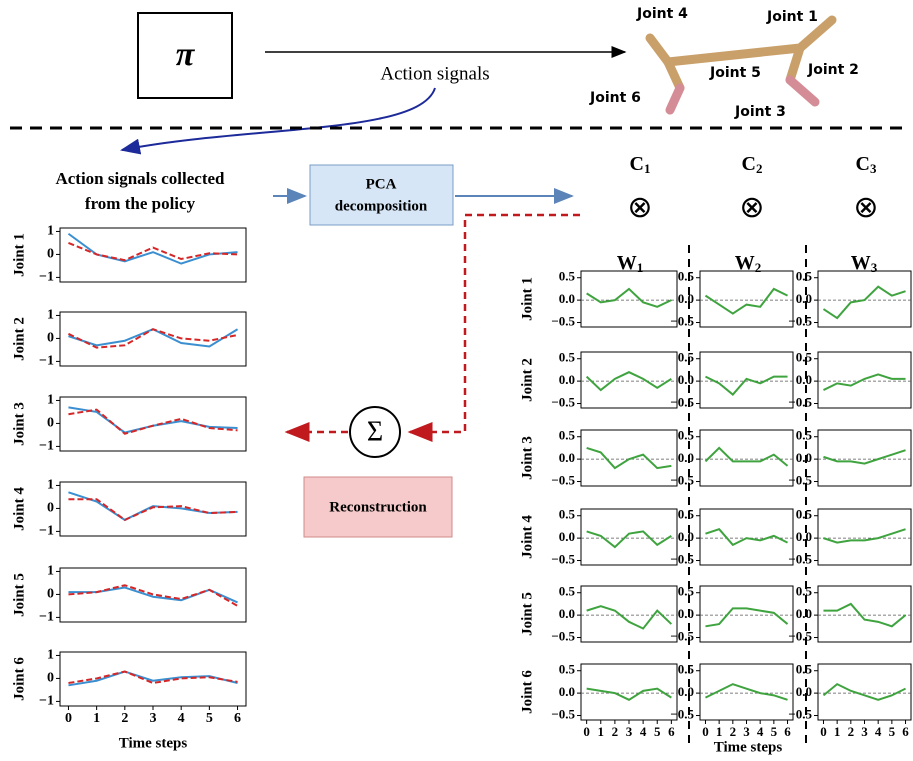 This screenshot has width=913, height=761. I want to click on reconstruction-label: Reconstruction, so click(378, 507).